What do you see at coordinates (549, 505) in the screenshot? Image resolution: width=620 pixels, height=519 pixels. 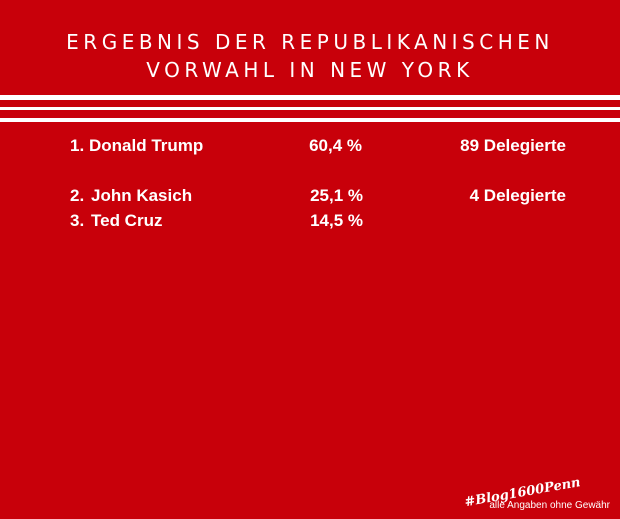 I see `disclaimer-footnote: alle Angaben ohne Gewähr` at bounding box center [549, 505].